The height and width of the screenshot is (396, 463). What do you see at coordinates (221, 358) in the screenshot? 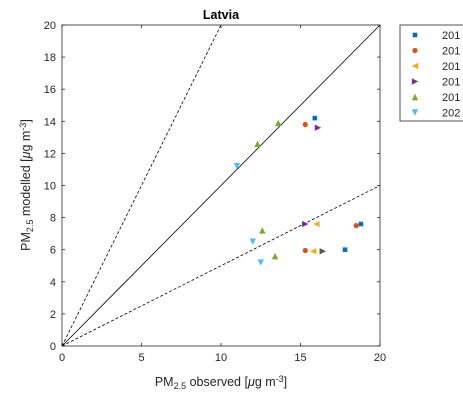
I see `x-tick-label: 10` at bounding box center [221, 358].